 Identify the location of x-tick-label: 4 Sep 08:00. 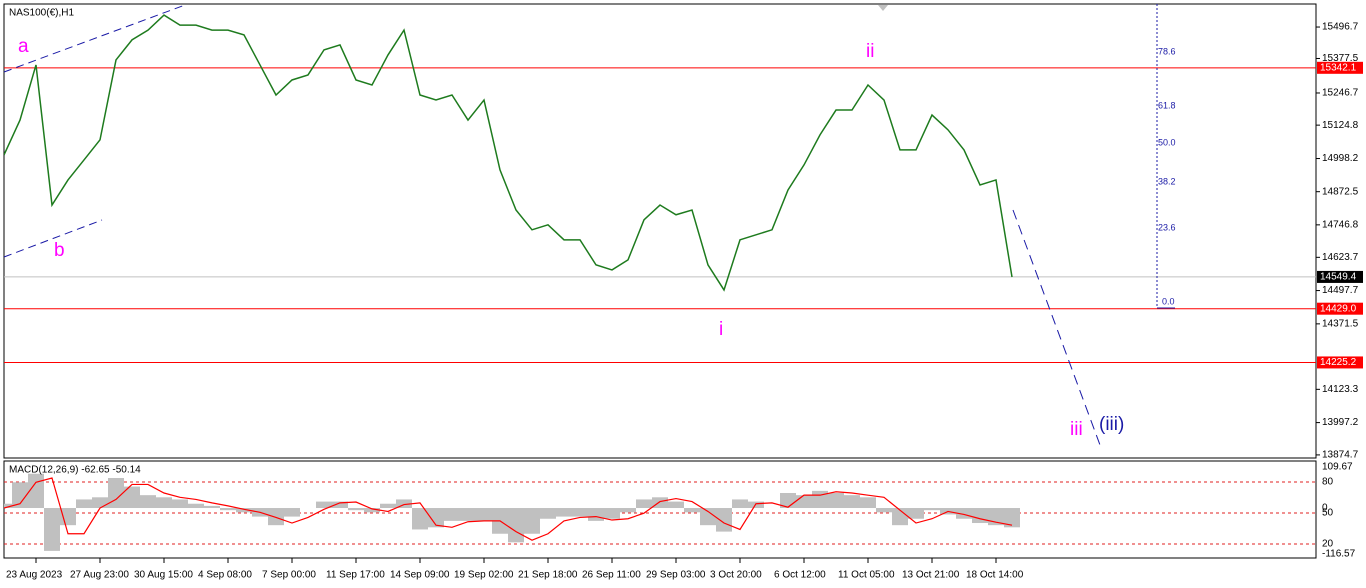
(225, 575).